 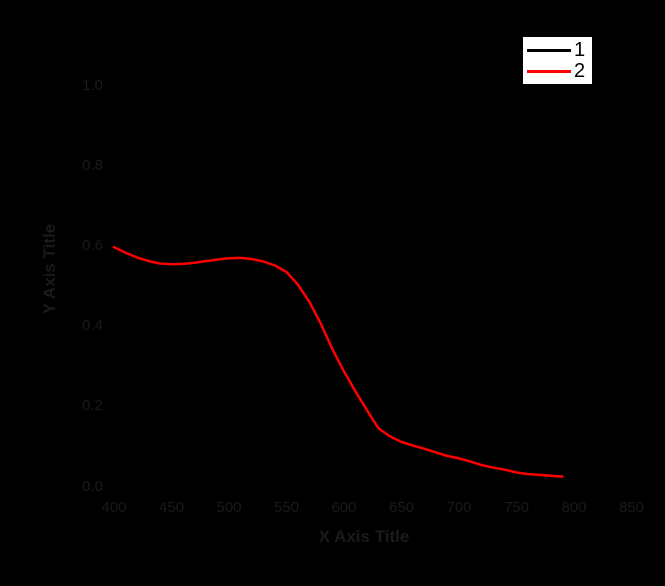 I want to click on legend-label-series-2: 2, so click(x=580, y=70).